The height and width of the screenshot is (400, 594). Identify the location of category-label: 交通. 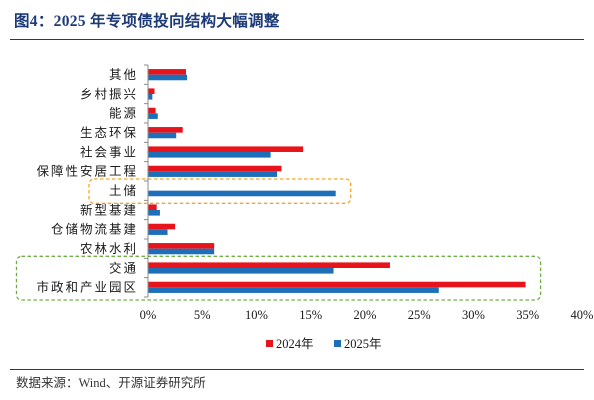
(123, 267).